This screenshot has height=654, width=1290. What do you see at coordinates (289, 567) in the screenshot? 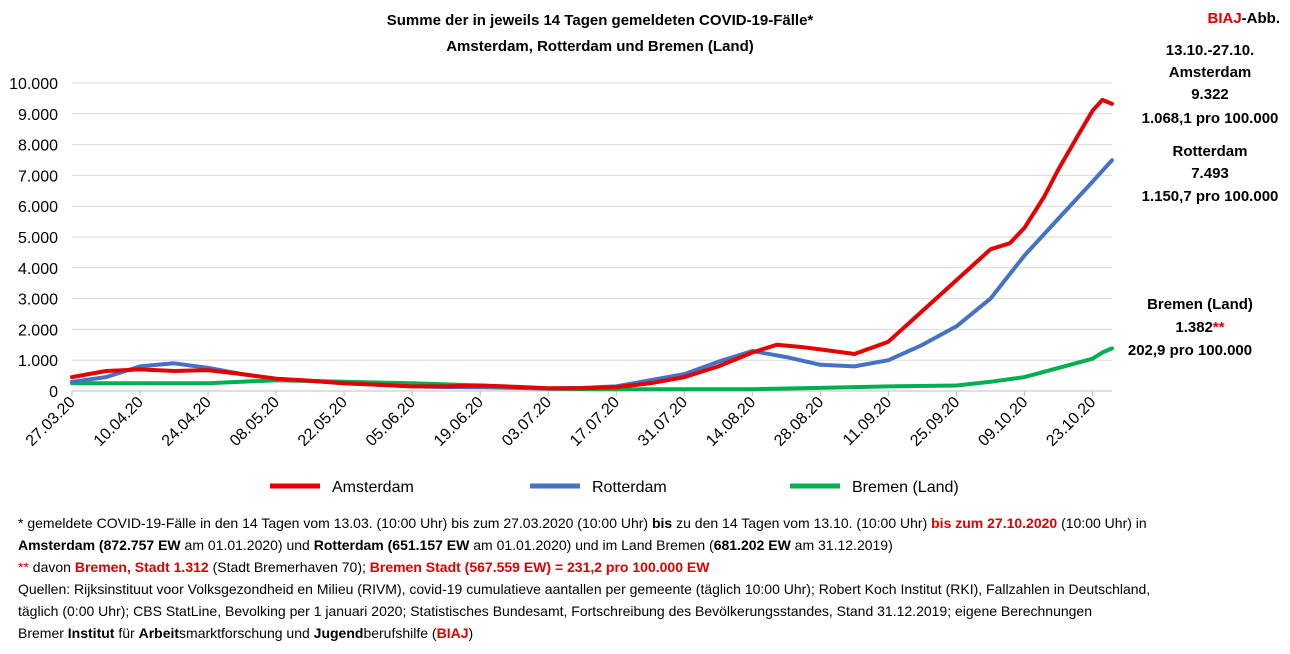
I see `fn3-text-d: (Stadt Bremerhaven 70);` at bounding box center [289, 567].